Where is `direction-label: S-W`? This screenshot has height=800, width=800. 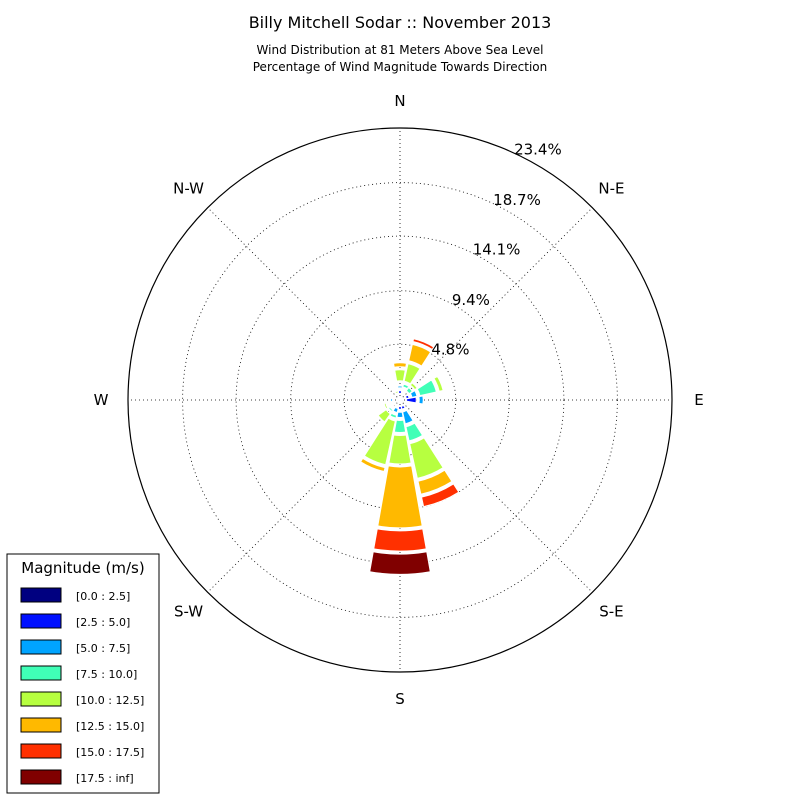
direction-label: S-W is located at coordinates (188, 611).